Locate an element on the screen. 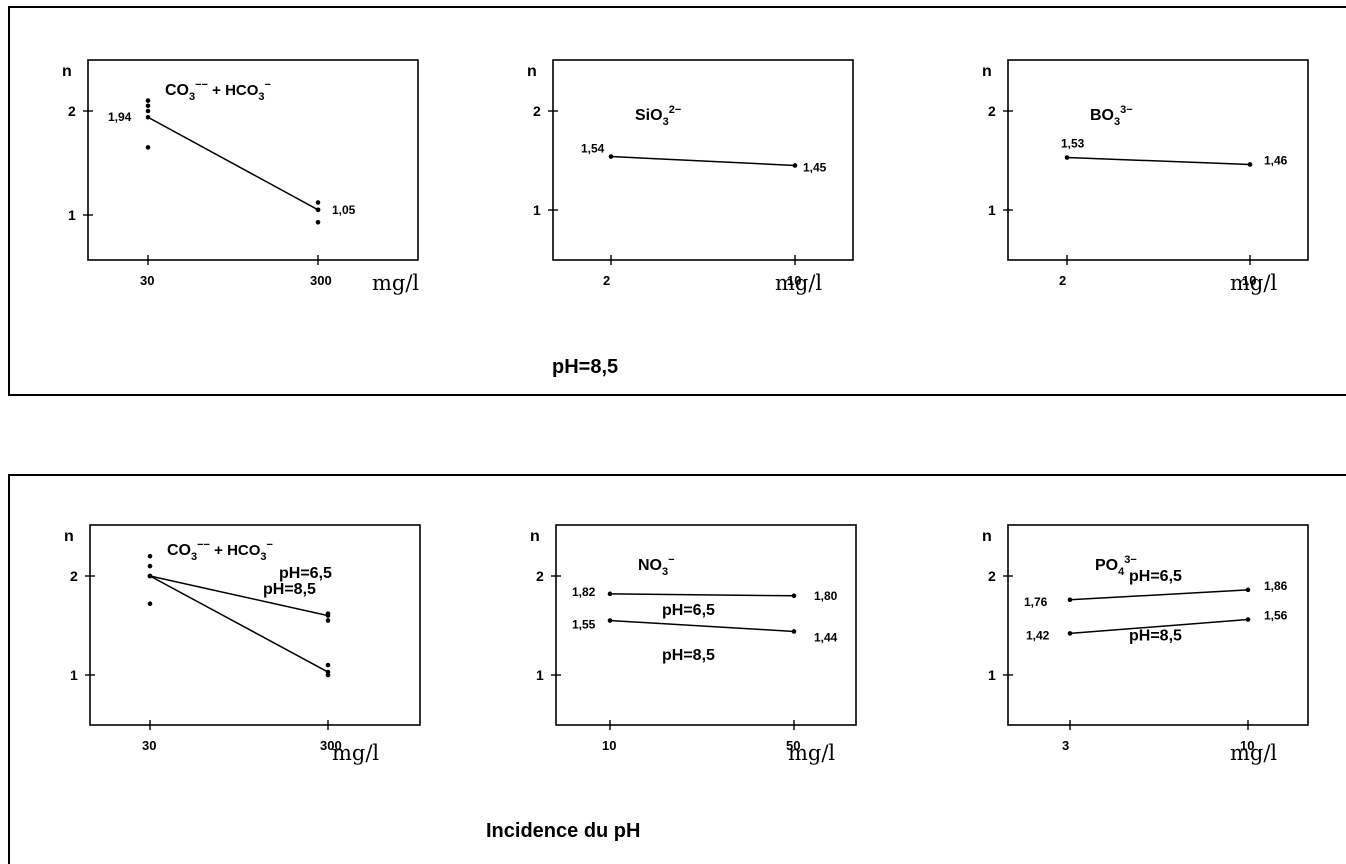  x-tick-label: 3 is located at coordinates (1065, 745).